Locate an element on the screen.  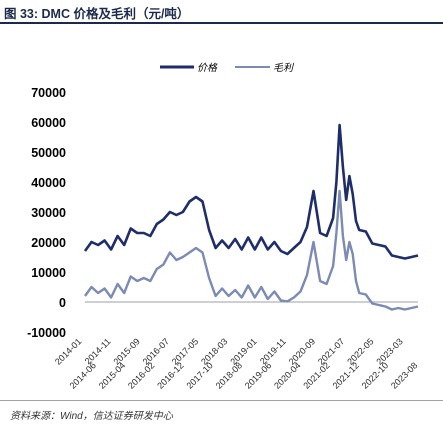
x-tick-label: 2020-04 is located at coordinates (287, 375).